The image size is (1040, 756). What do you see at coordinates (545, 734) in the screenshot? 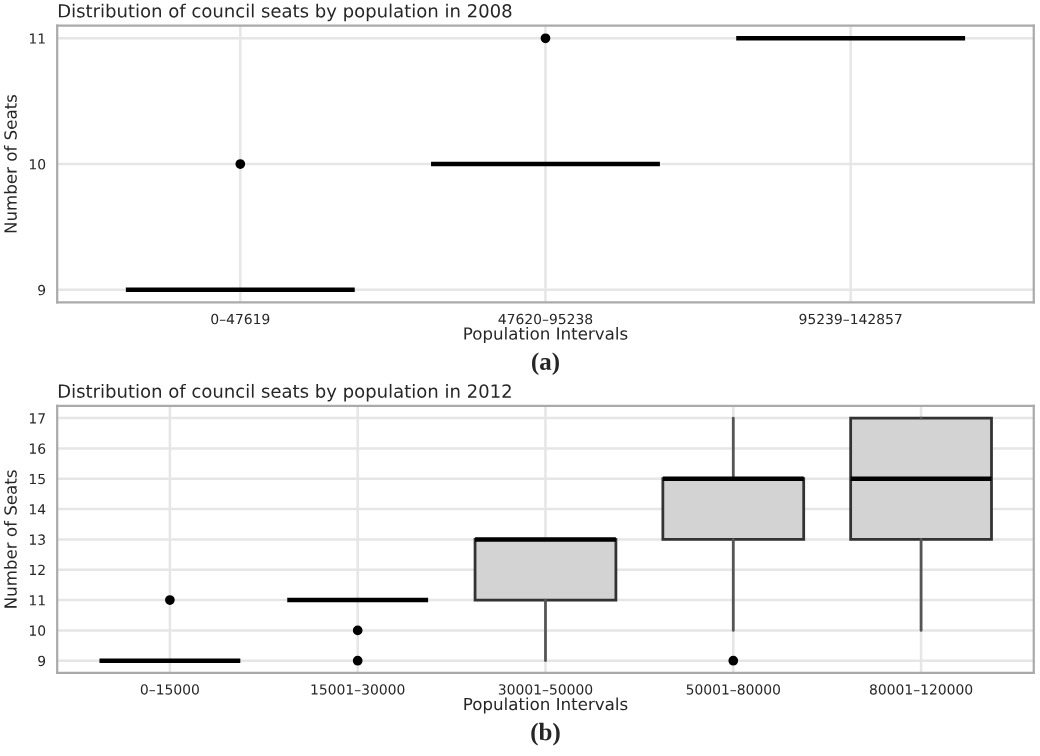
I see `text: (b)` at bounding box center [545, 734].